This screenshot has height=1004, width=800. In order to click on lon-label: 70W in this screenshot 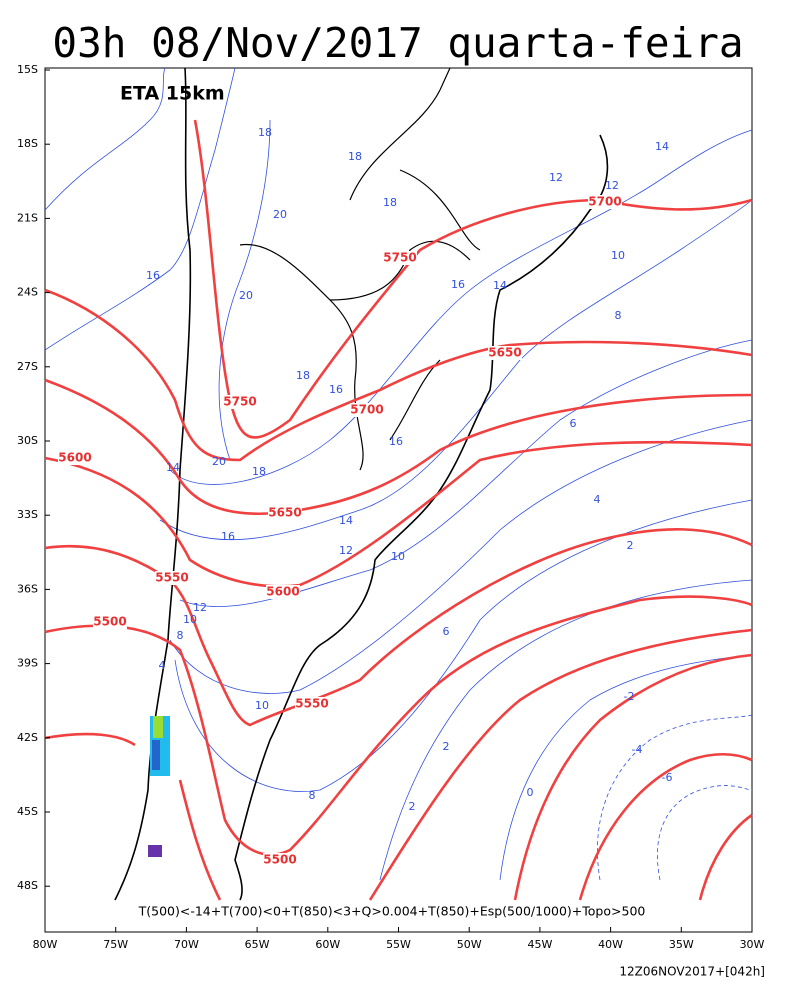, I will do `click(186, 944)`.